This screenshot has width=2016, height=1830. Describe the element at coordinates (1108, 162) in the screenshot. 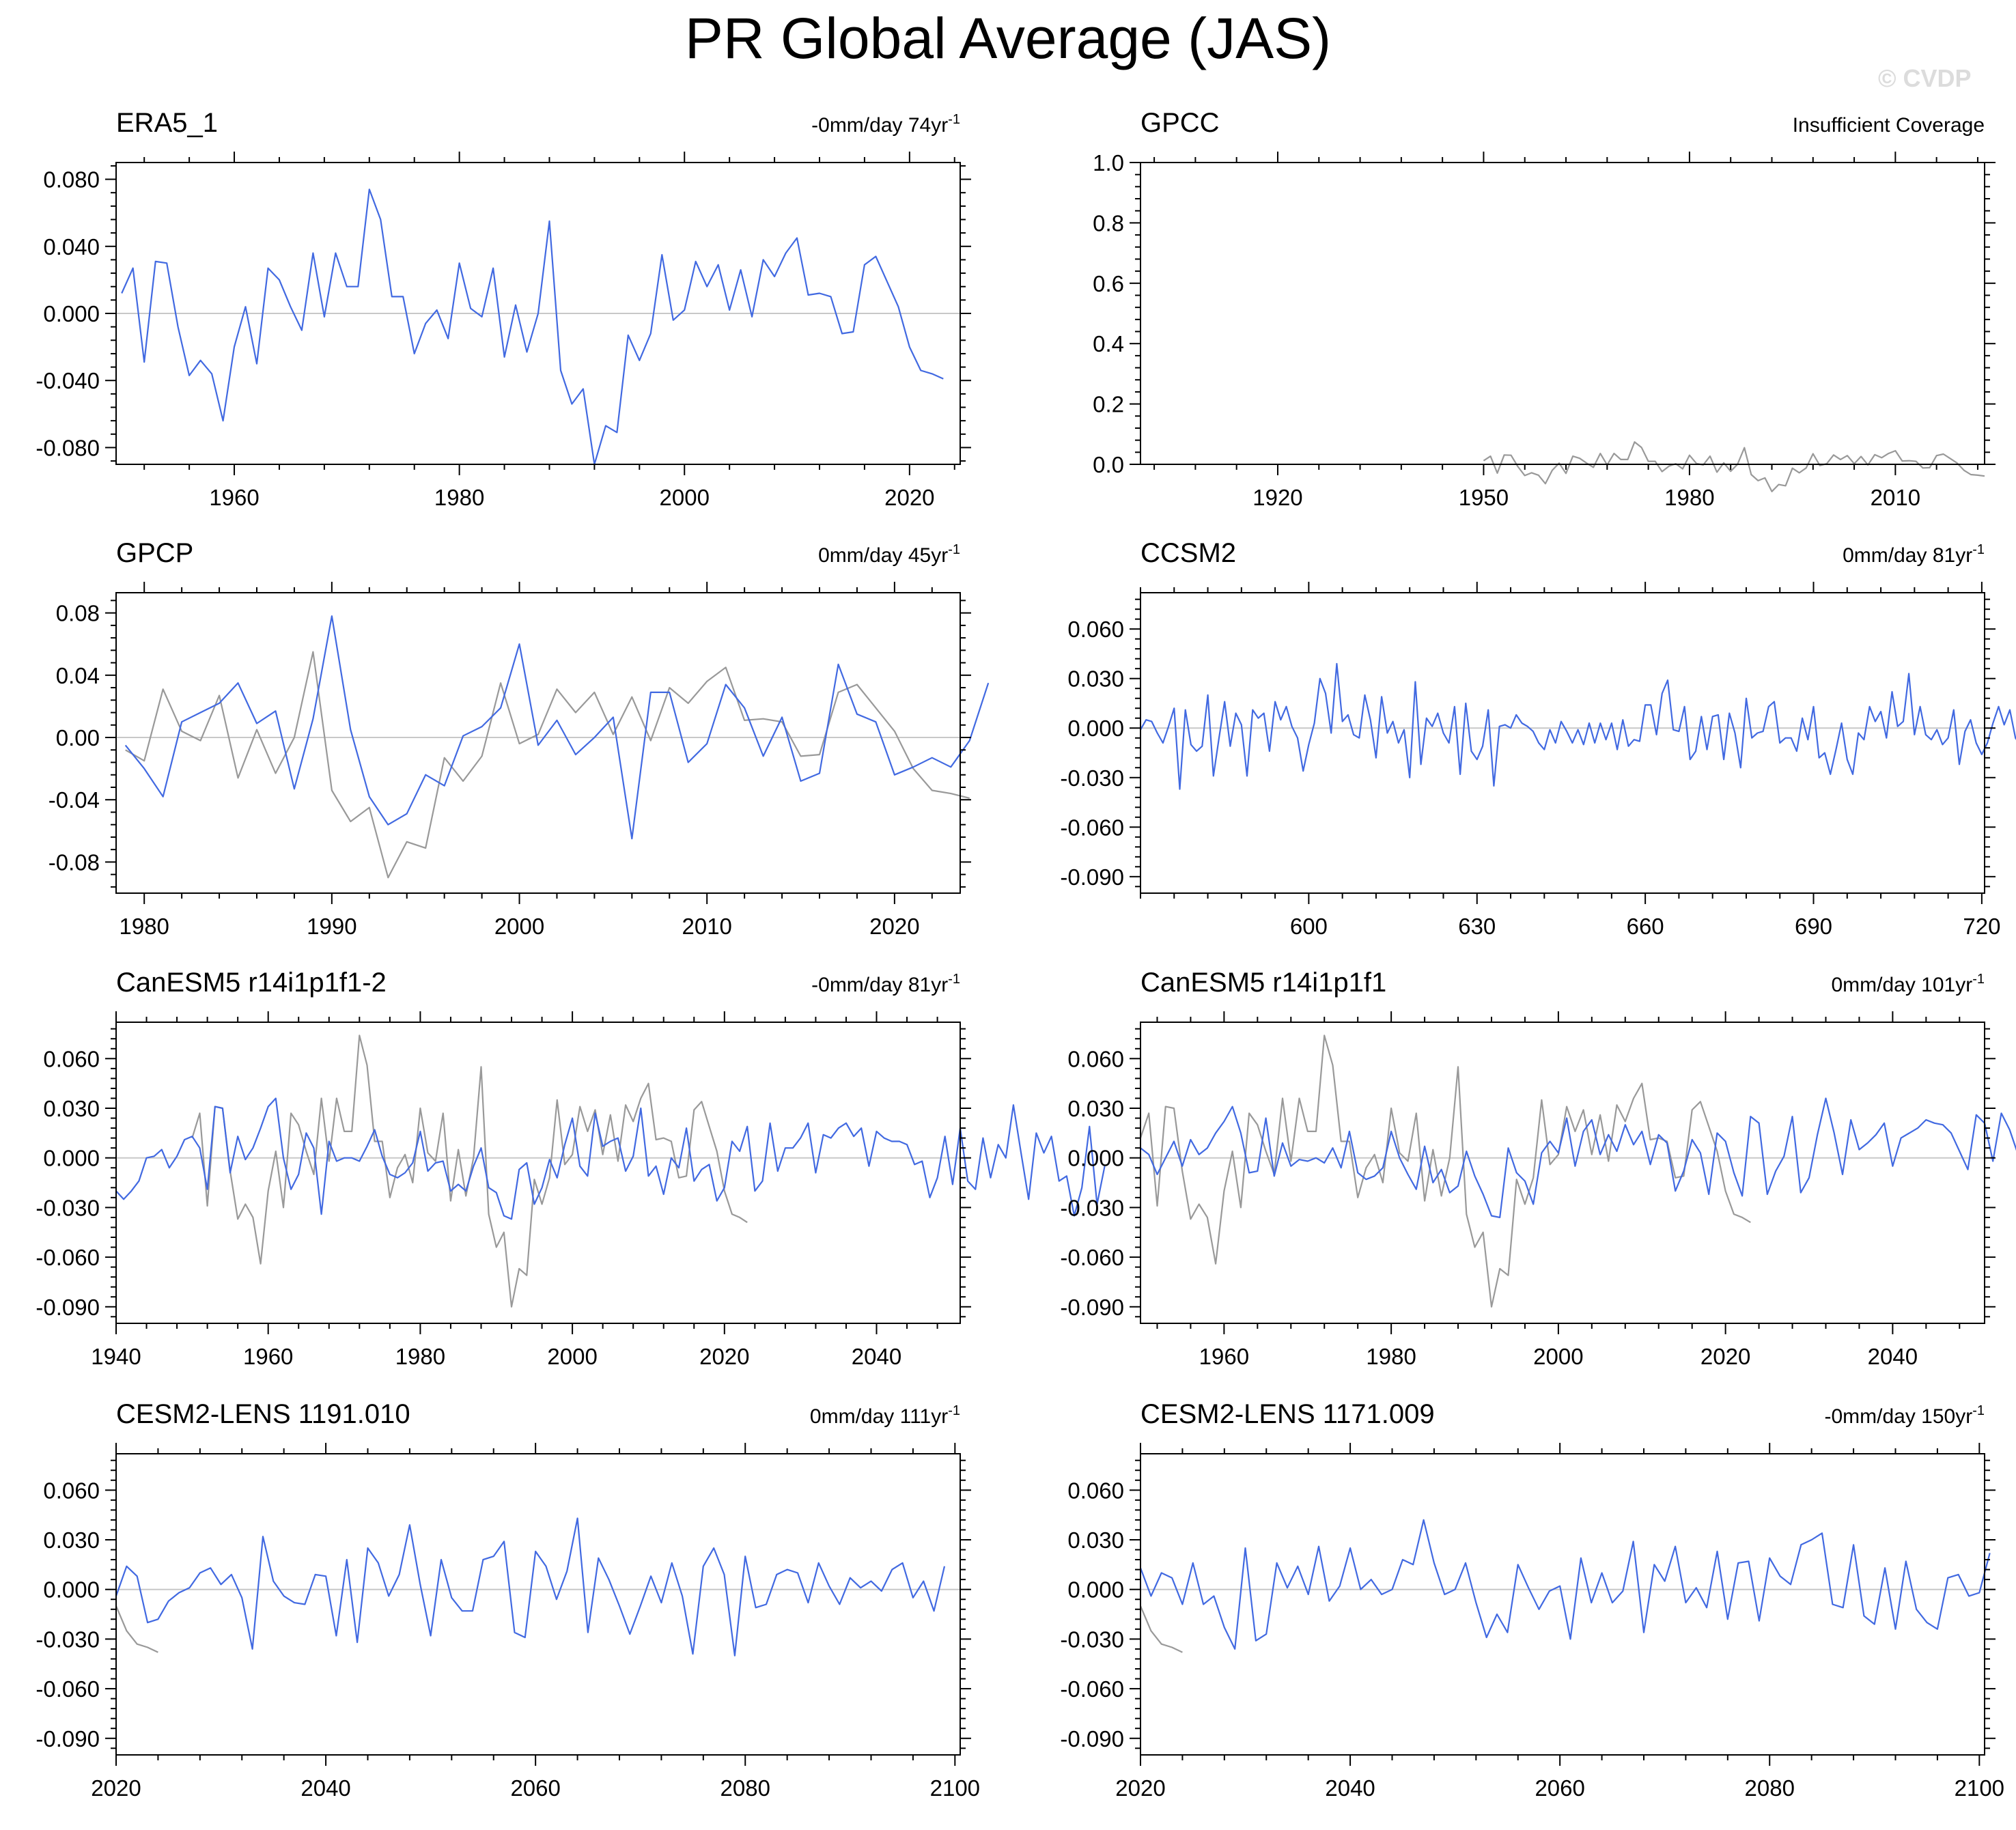

I see `y-tick-label: 1.0` at that location.